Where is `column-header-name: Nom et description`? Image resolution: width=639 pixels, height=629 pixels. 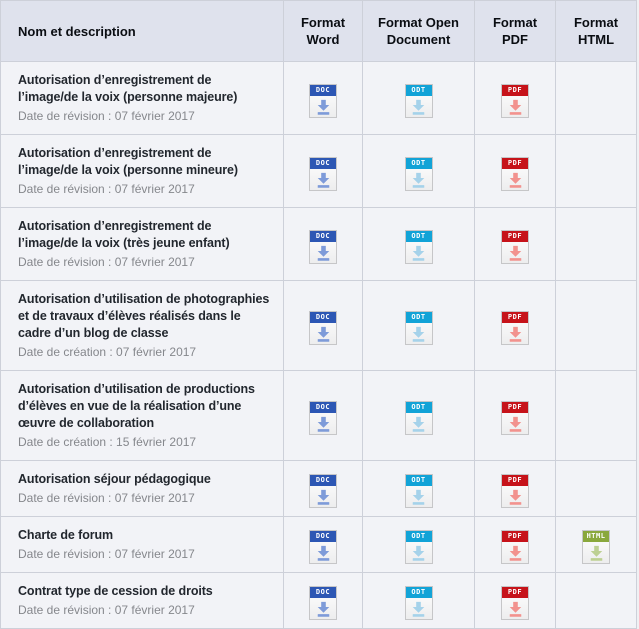
column-header-name: Nom et description is located at coordinates (142, 31).